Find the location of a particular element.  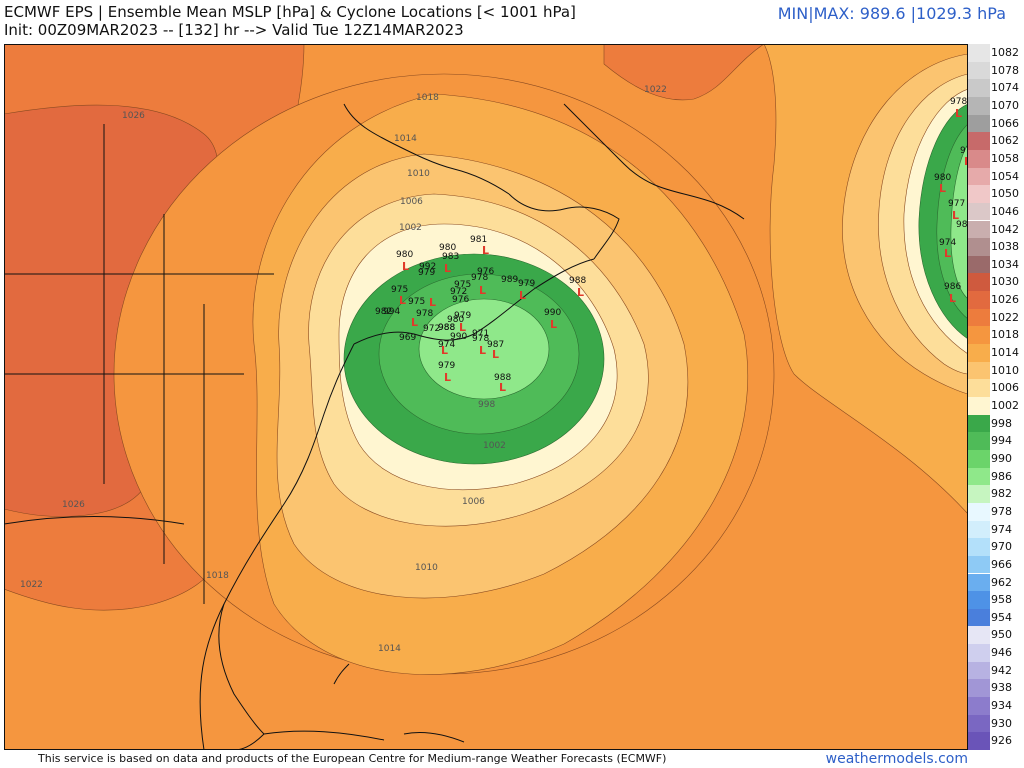

cyclone-value: 986 is located at coordinates (952, 287).